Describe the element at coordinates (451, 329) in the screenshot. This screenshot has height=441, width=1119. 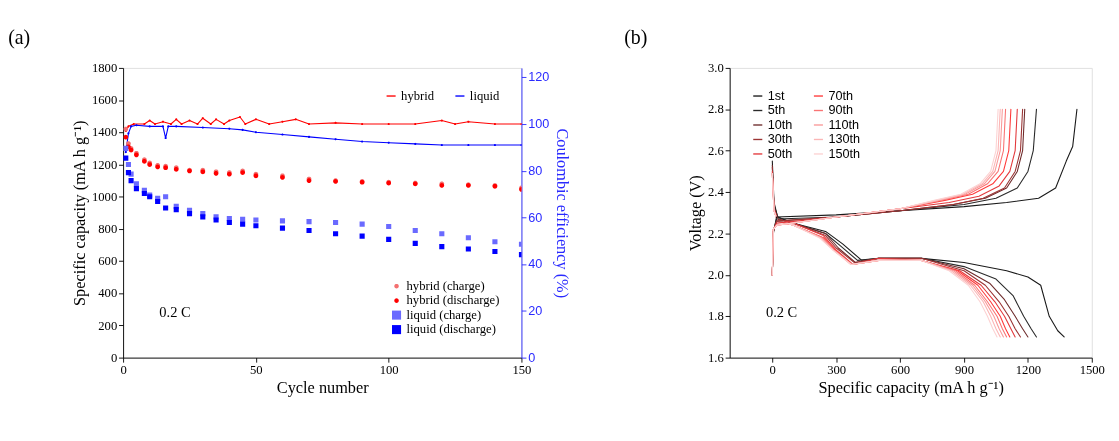
I see `legend-label: liquid (discharge)` at that location.